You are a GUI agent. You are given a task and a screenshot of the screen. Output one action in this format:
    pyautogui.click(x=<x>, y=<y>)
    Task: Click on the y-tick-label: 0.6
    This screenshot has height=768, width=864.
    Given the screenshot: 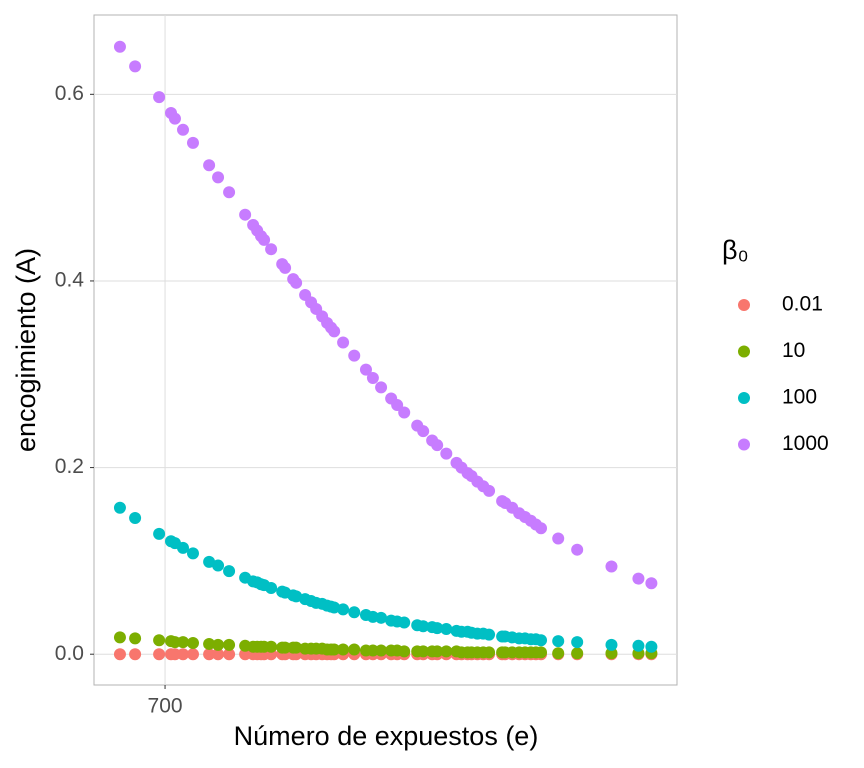 What is the action you would take?
    pyautogui.click(x=69, y=93)
    